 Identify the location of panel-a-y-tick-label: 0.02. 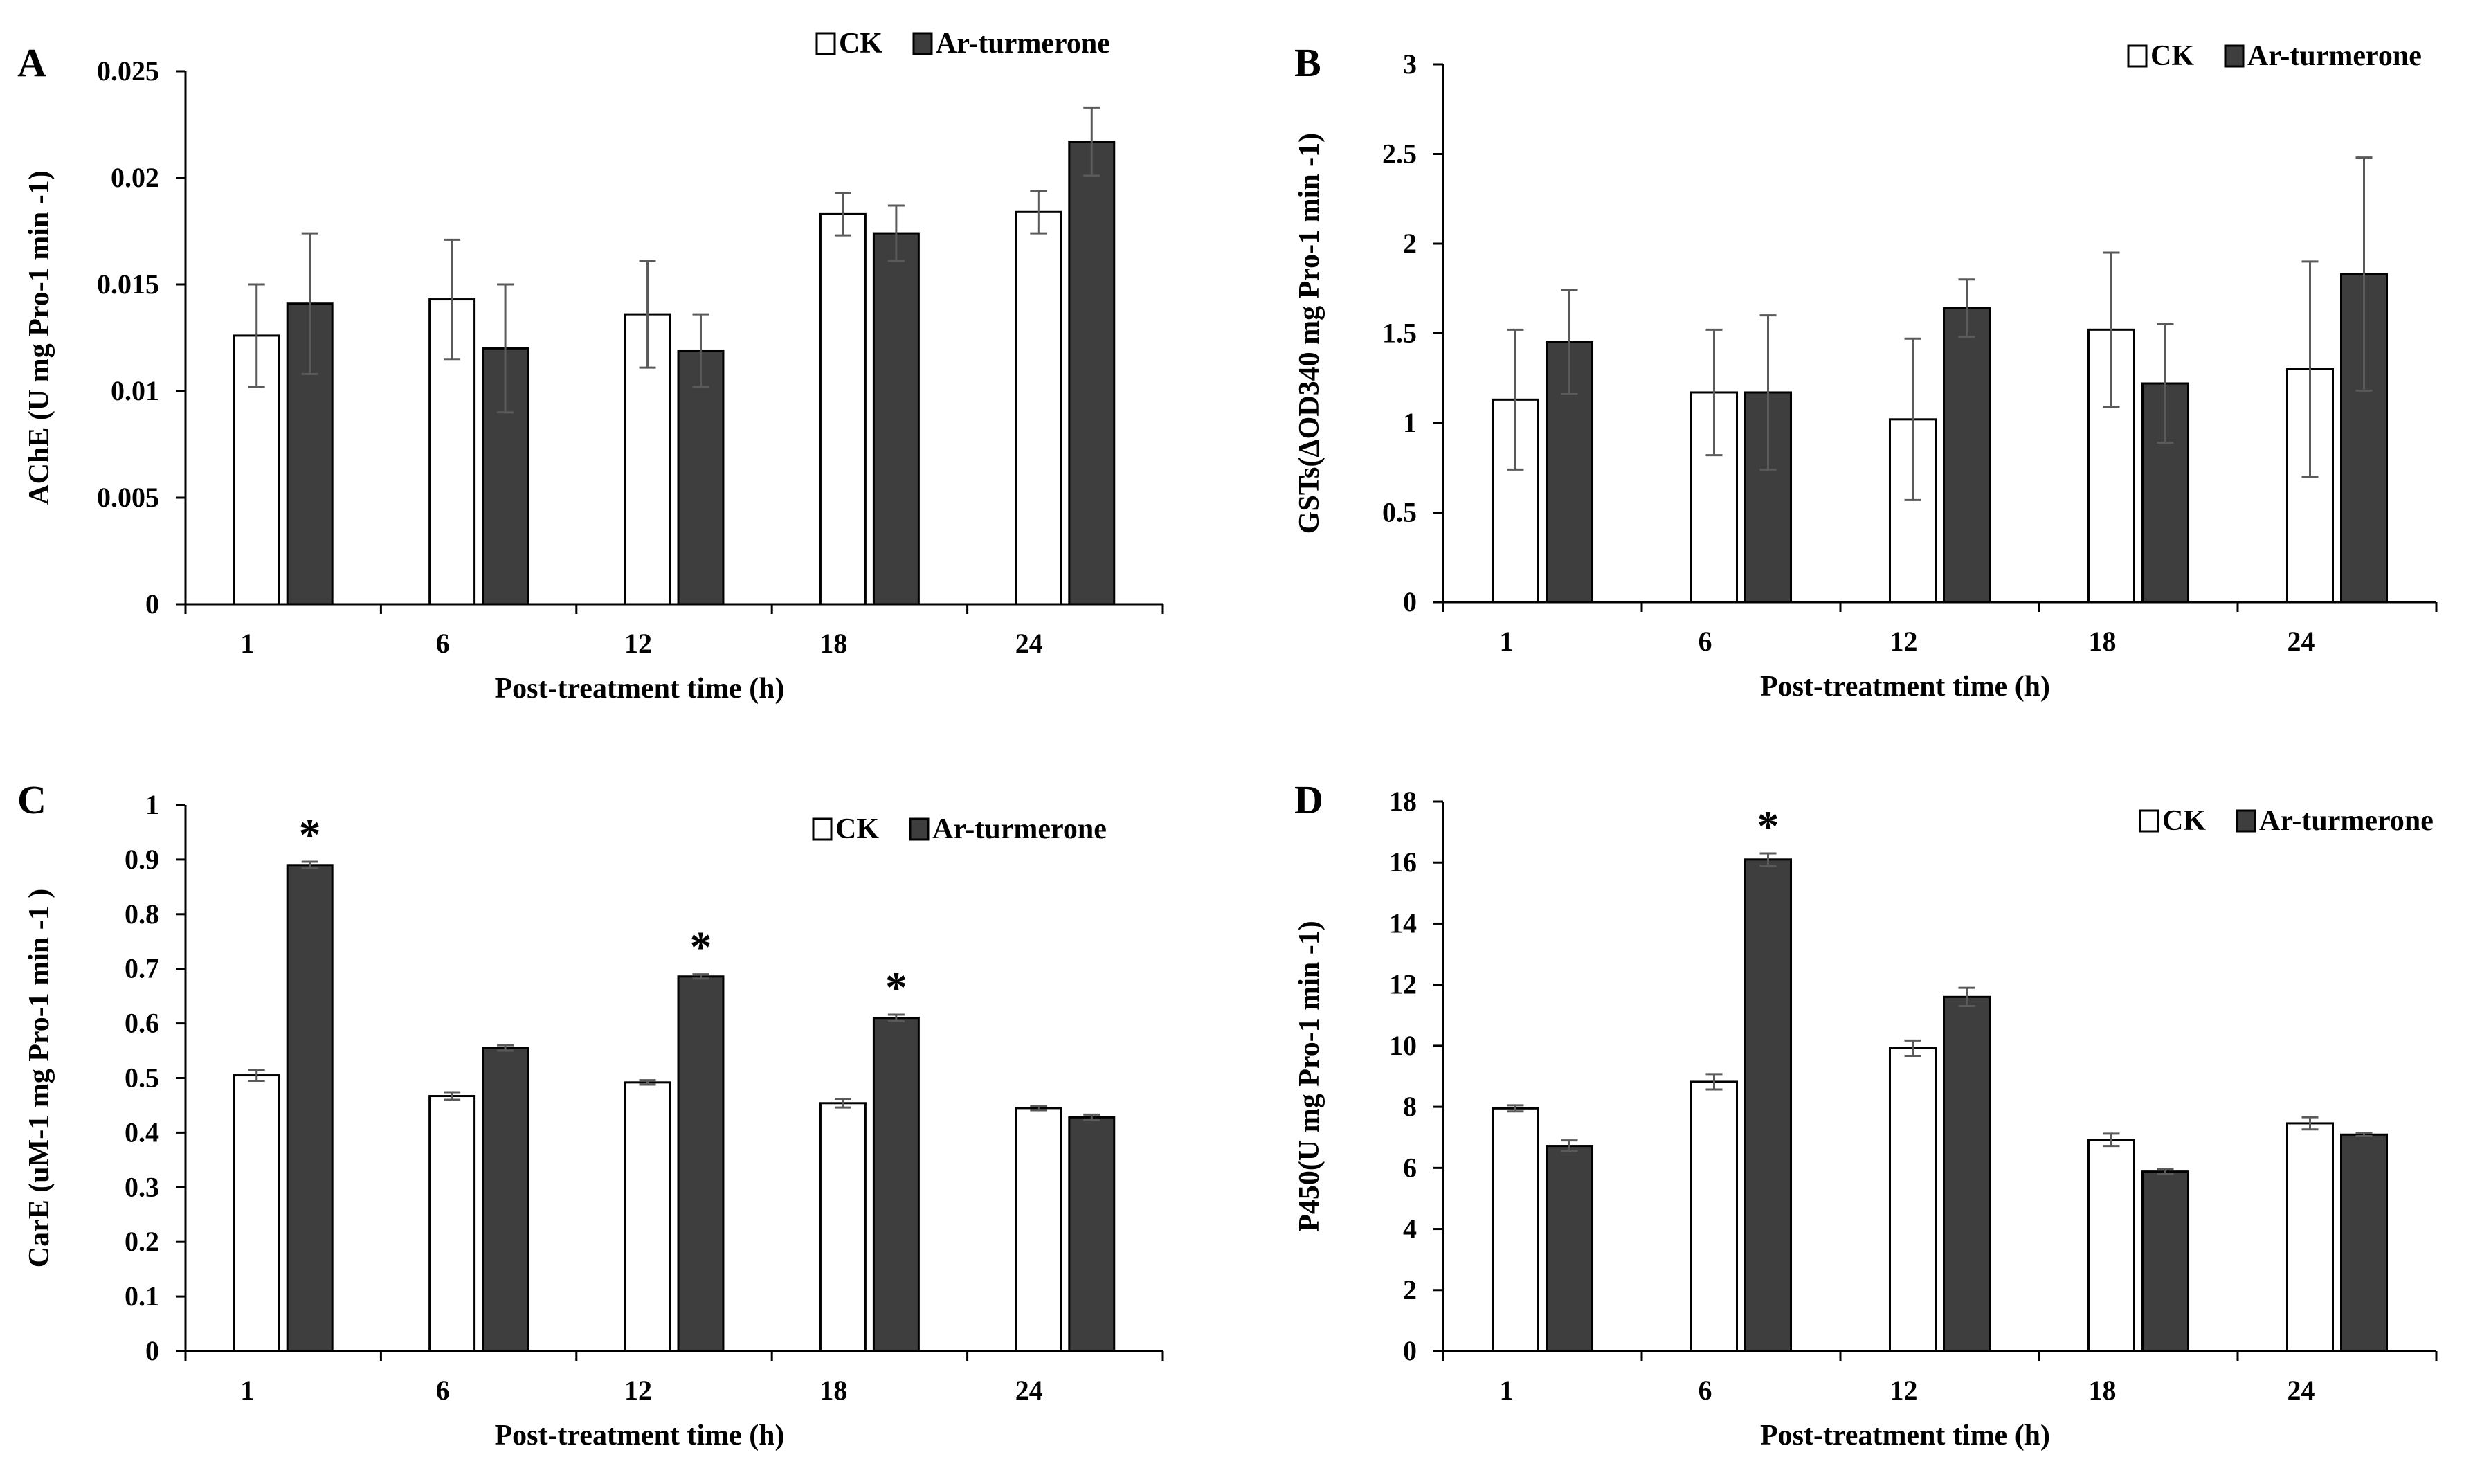
(135, 177).